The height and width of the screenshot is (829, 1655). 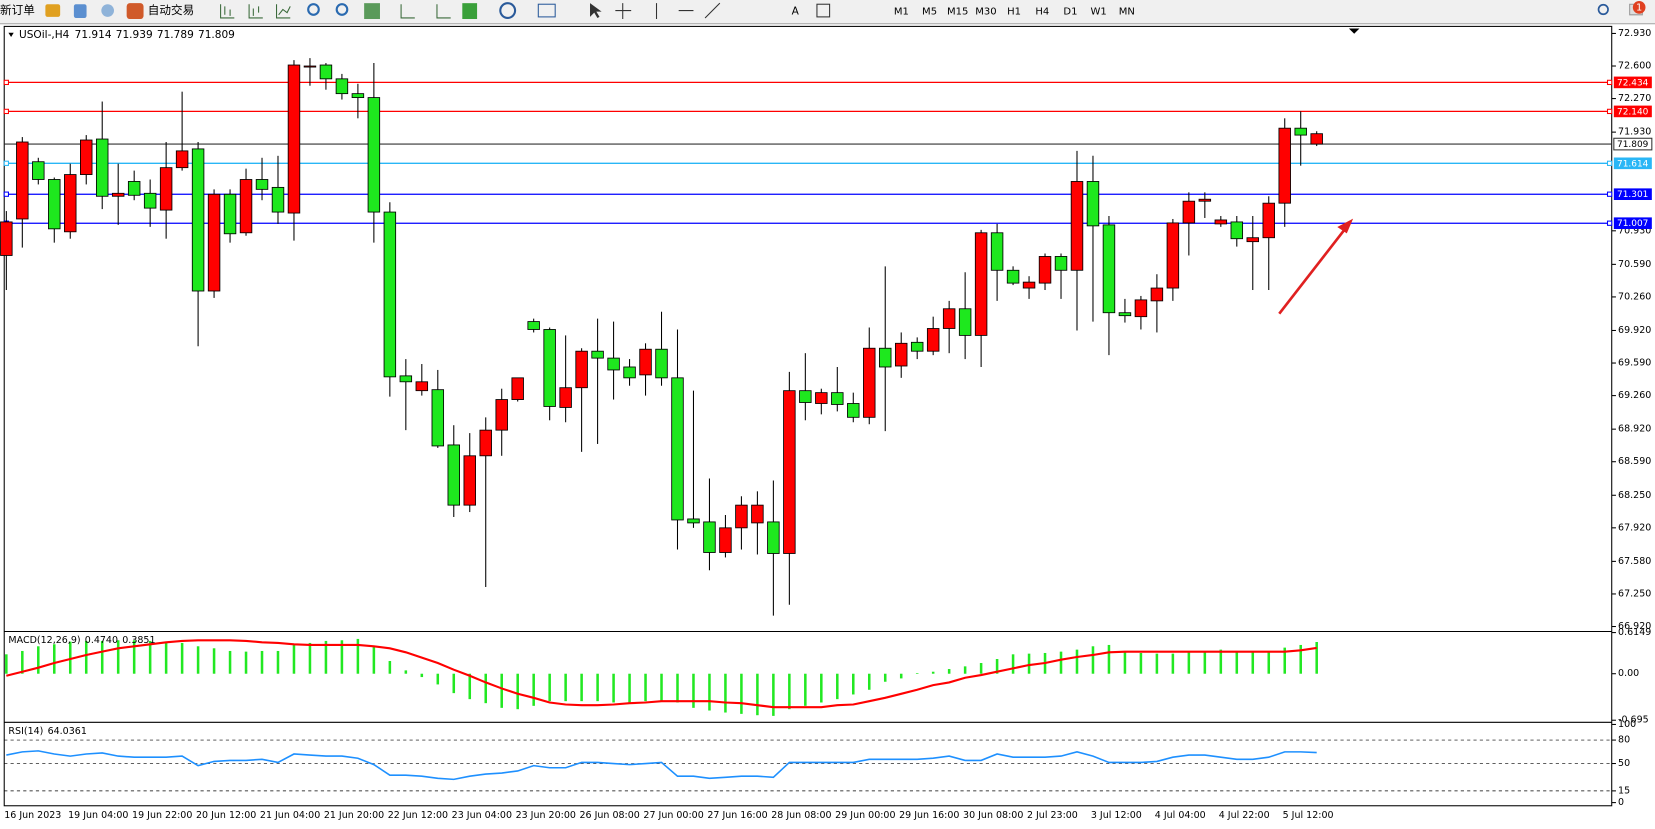 What do you see at coordinates (546, 10) in the screenshot?
I see `templates-icon` at bounding box center [546, 10].